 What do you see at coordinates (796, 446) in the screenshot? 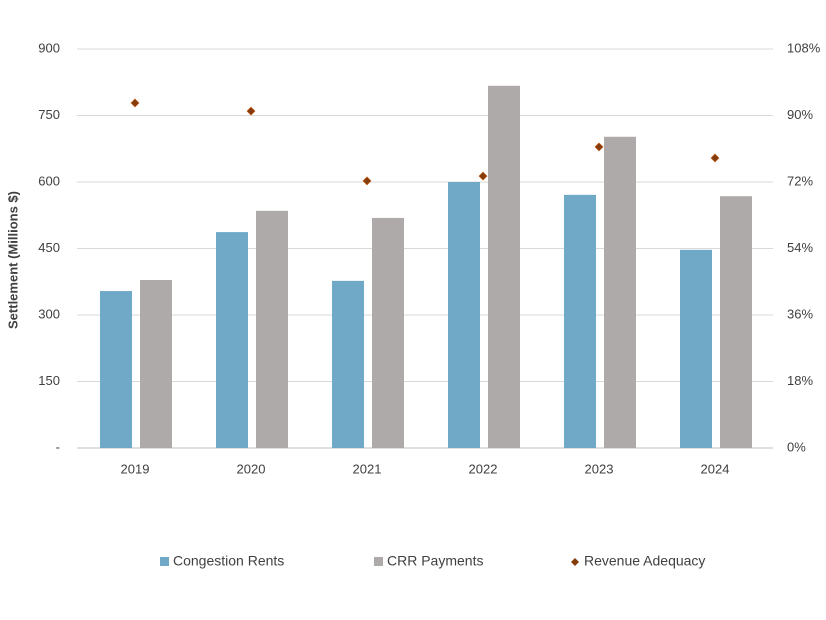
I see `y2-tick-label: 0%` at bounding box center [796, 446].